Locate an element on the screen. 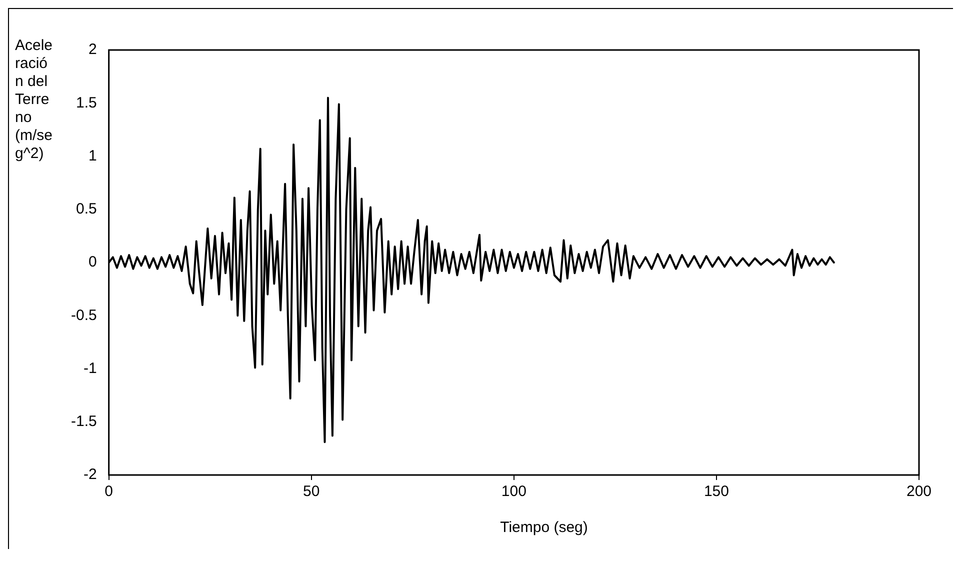  y-tick-label: -2 is located at coordinates (90, 475).